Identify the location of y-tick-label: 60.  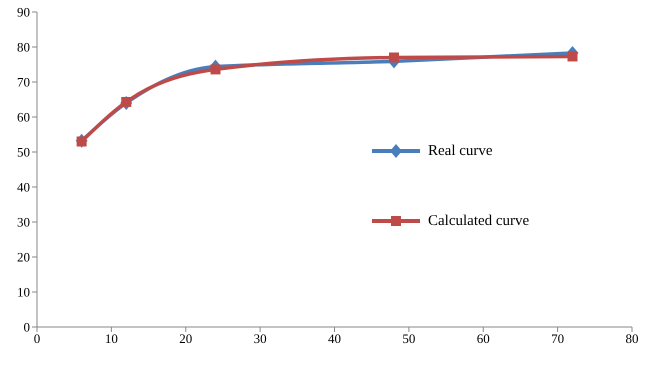
(23, 117).